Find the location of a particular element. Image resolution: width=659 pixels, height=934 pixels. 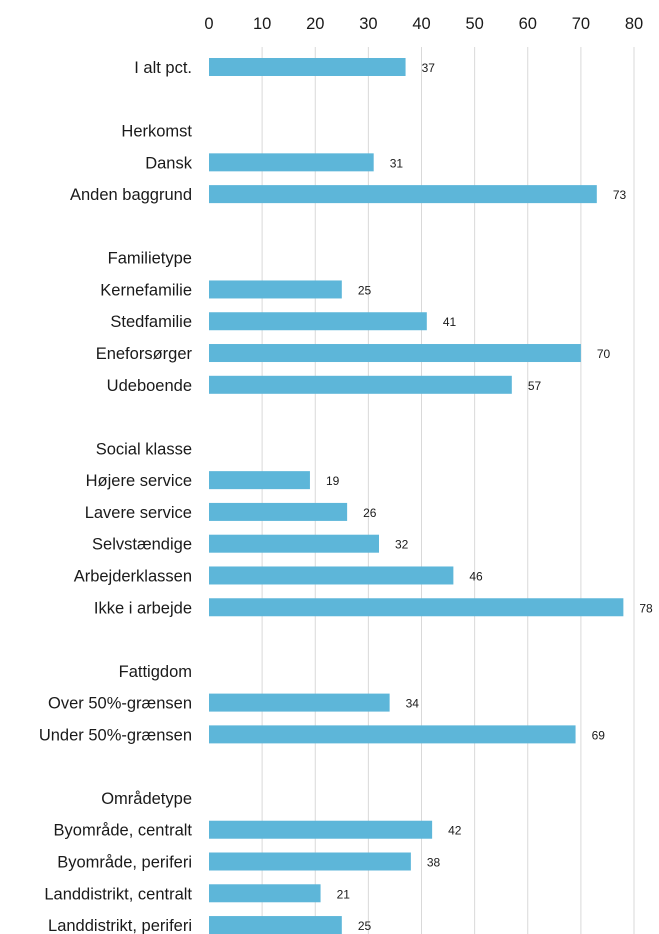

data-label: 42 is located at coordinates (455, 831).